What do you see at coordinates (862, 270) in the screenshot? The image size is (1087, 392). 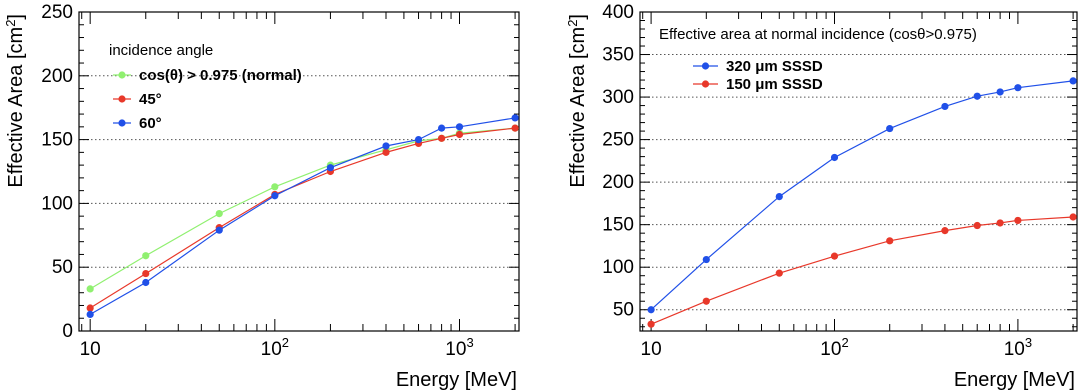 I see `series-line` at bounding box center [862, 270].